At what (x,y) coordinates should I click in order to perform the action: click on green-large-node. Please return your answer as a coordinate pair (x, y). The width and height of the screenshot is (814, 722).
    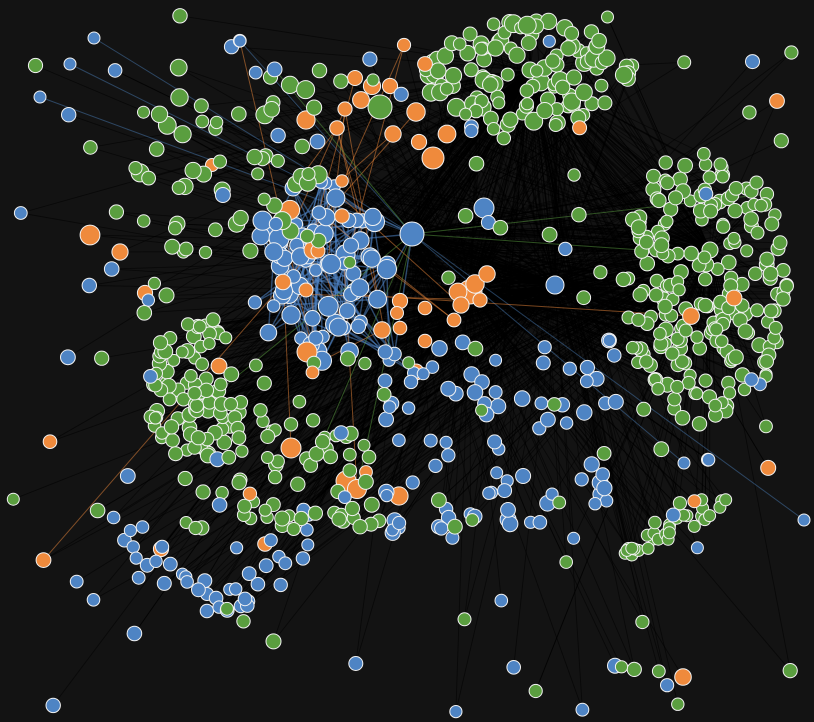
    Looking at the image, I should click on (380, 107).